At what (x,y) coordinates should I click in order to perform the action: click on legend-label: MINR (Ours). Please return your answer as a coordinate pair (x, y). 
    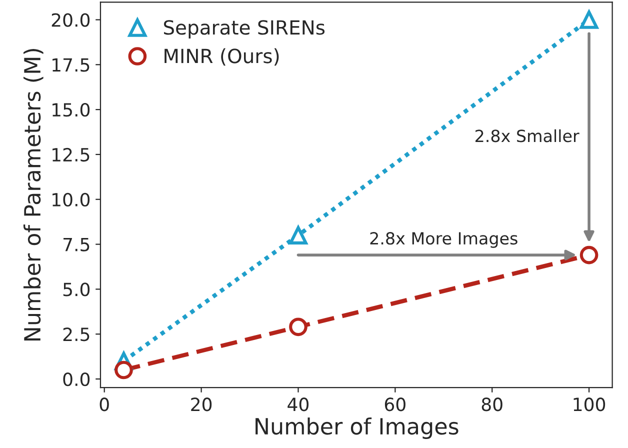
    Looking at the image, I should click on (221, 57).